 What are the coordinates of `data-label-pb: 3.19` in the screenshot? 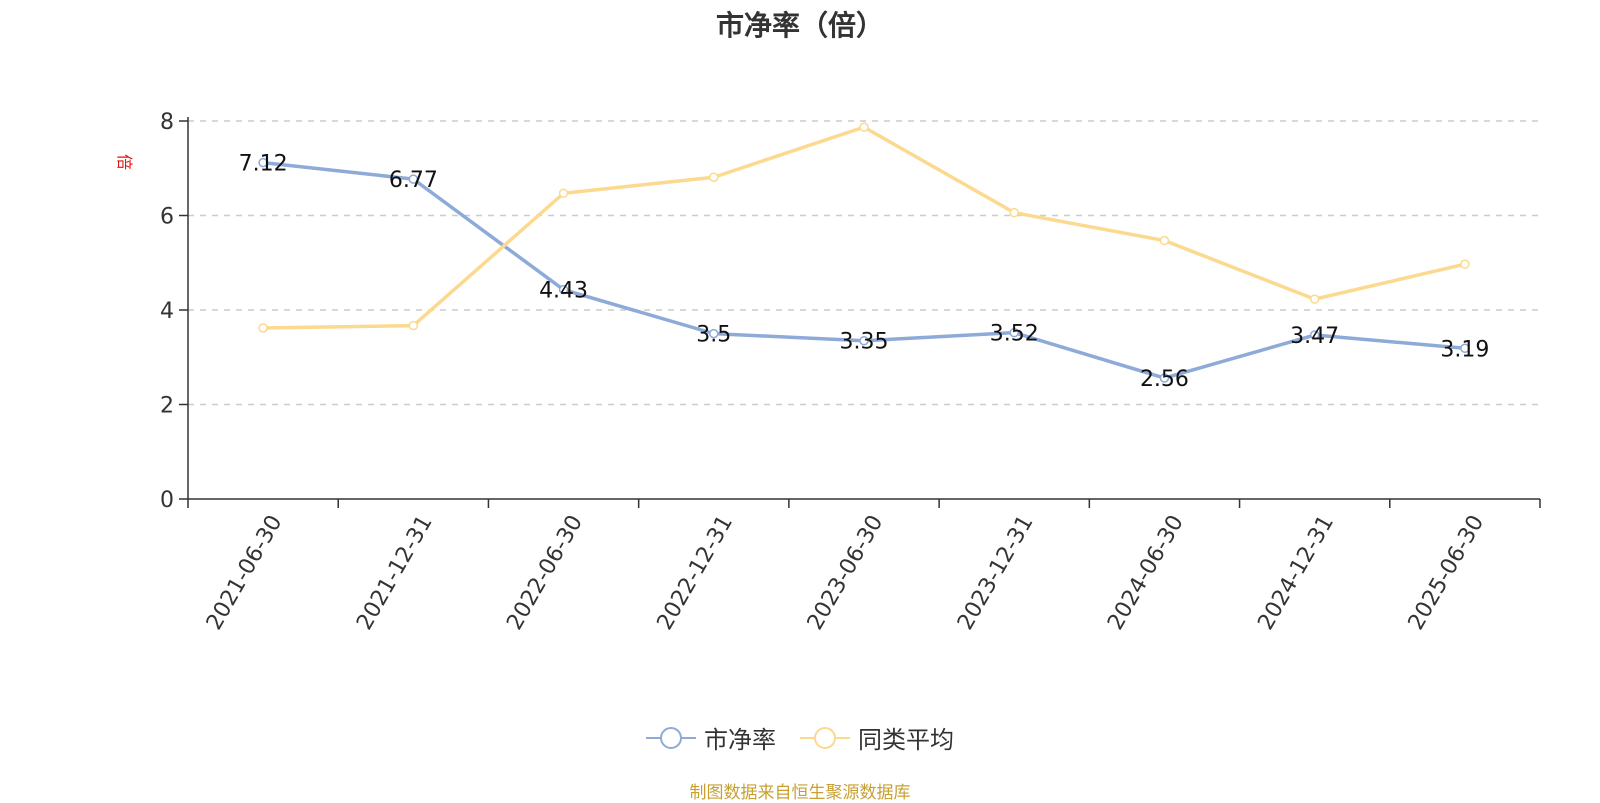 It's located at (1464, 349).